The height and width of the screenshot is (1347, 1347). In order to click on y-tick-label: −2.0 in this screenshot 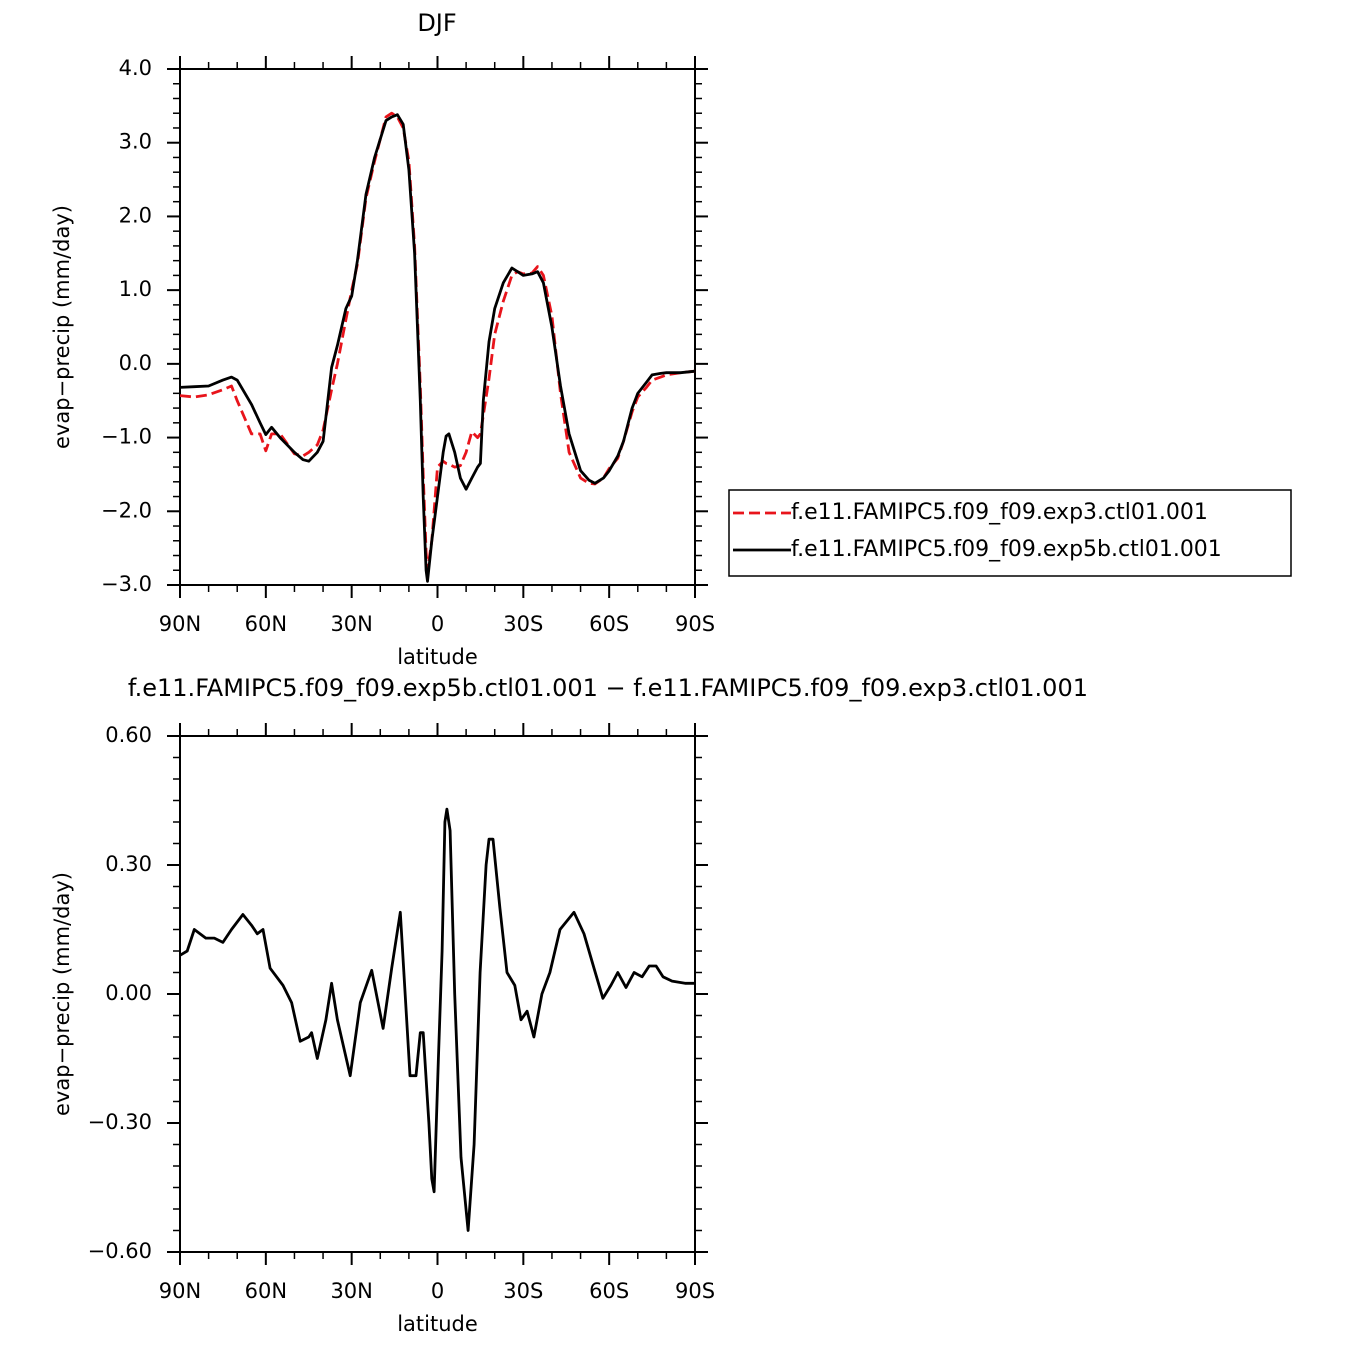, I will do `click(126, 510)`.